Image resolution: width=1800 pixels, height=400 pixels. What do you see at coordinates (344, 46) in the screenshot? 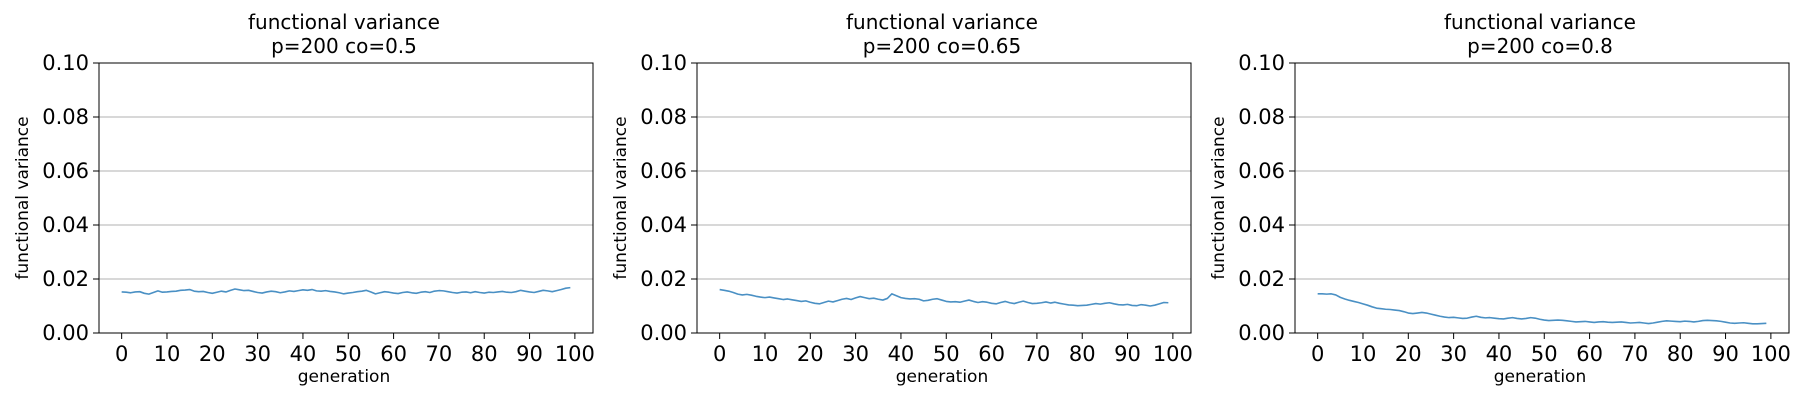
I see `subplot-subtitle: p=200 co=0.5` at bounding box center [344, 46].